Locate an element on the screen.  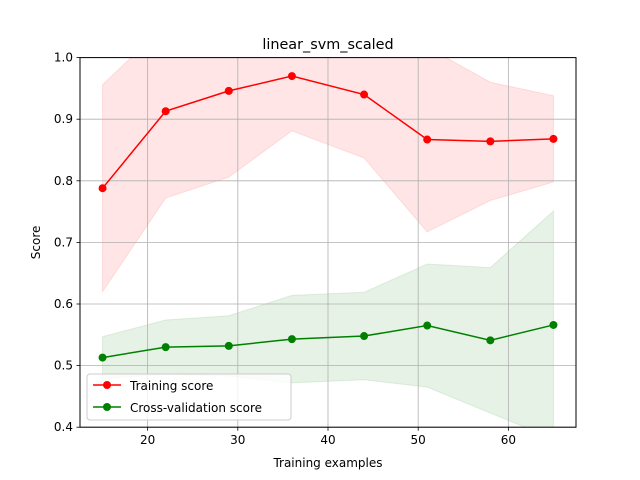
line-cross-validation-score is located at coordinates (328, 341).